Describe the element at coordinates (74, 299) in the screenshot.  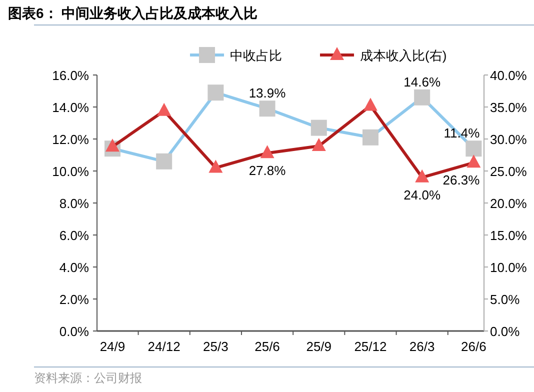
I see `y-tick-label: 2.0%` at that location.